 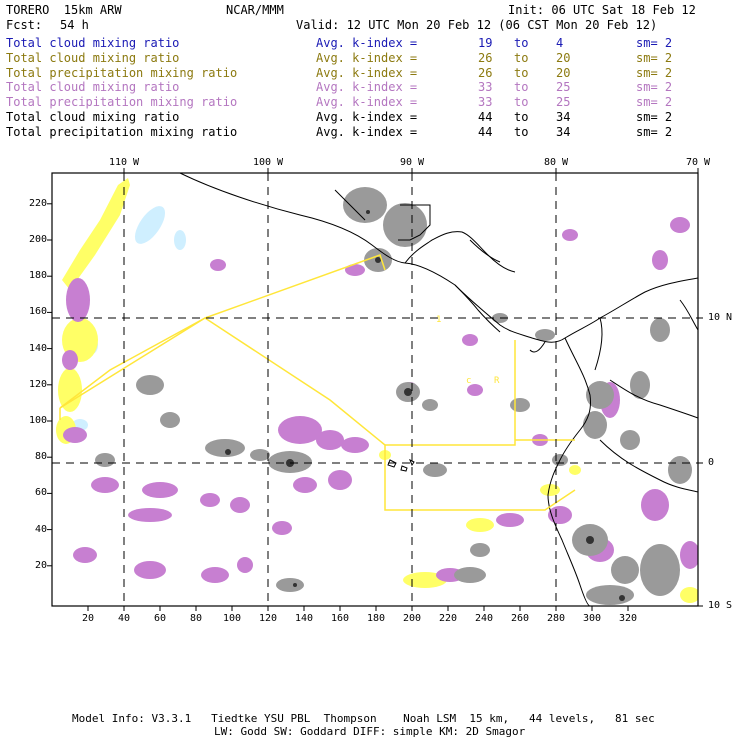 What do you see at coordinates (40, 493) in the screenshot?
I see `y-tick-label: 60` at bounding box center [40, 493].